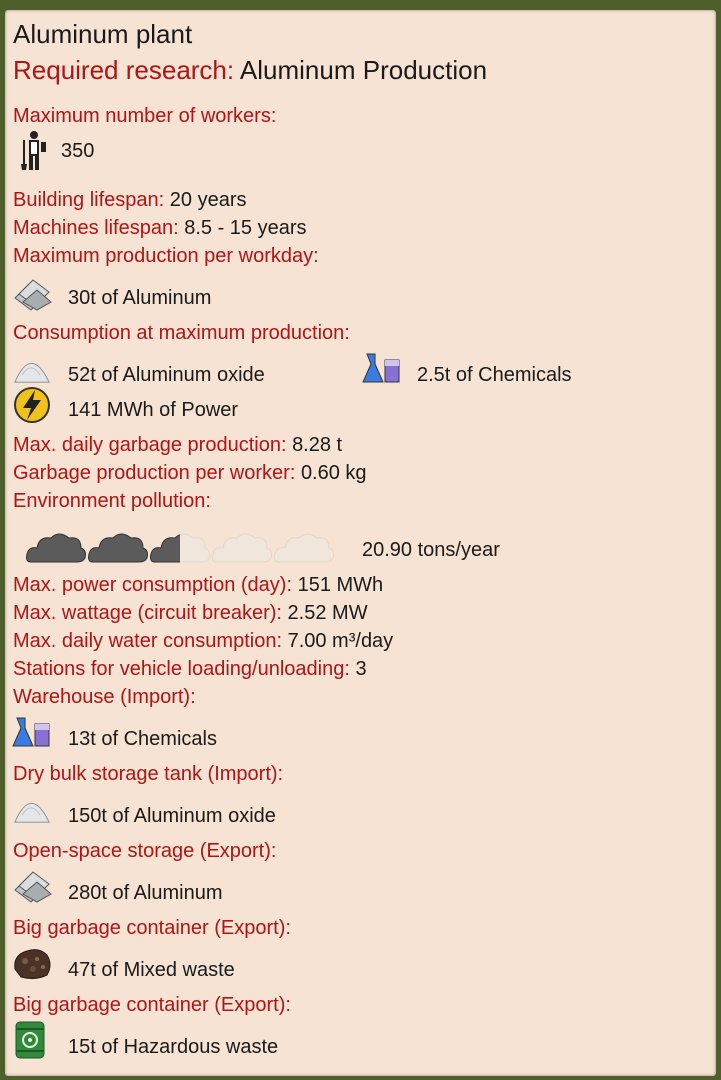 The image size is (721, 1080). I want to click on garbage2-label: Big garbage container (Export):, so click(152, 1005).